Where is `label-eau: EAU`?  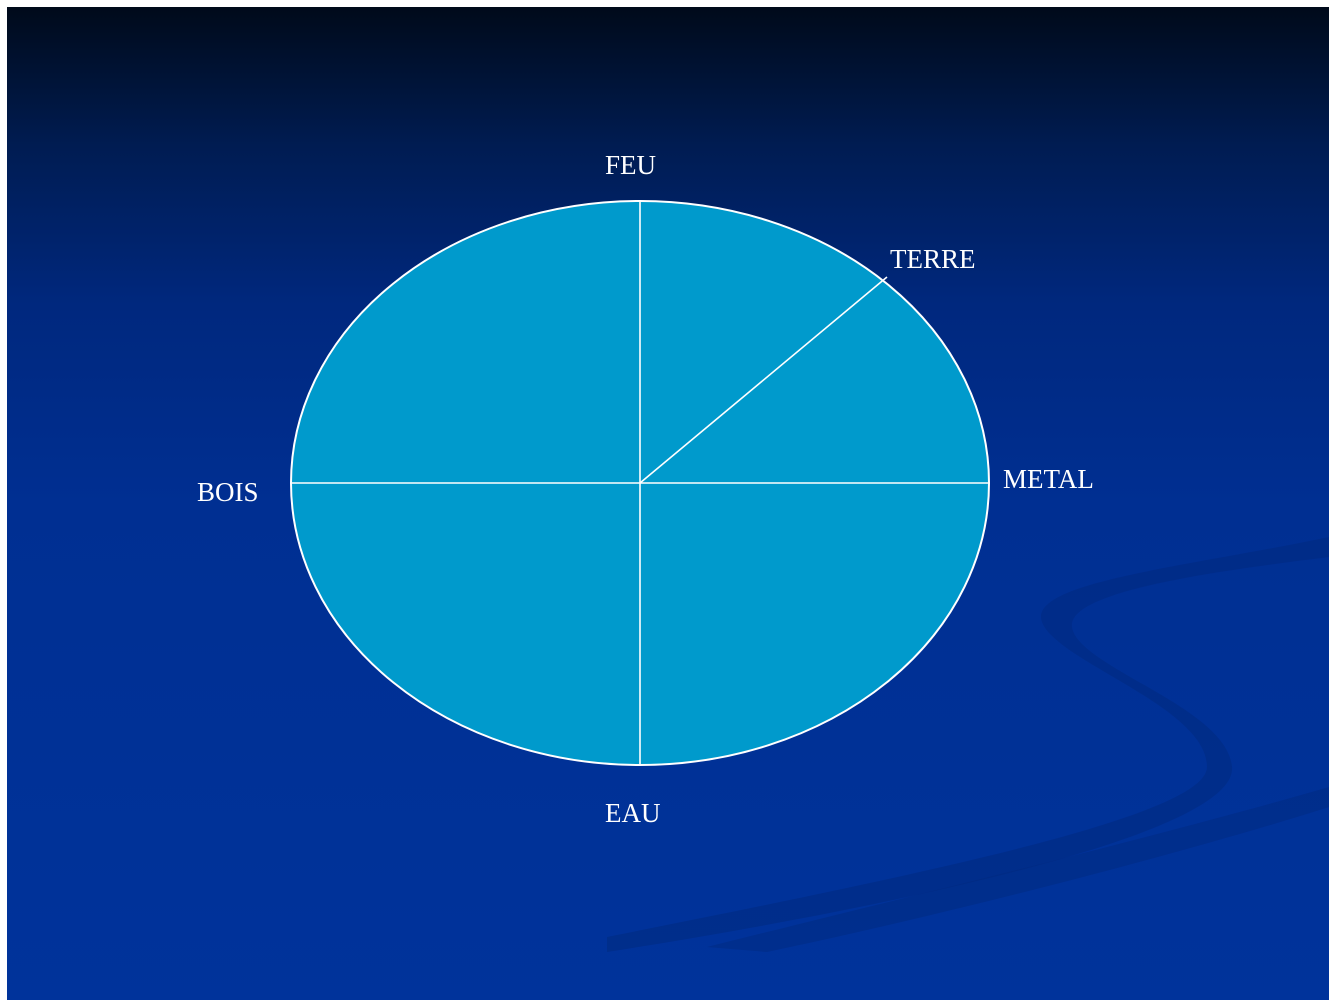 label-eau: EAU is located at coordinates (633, 813).